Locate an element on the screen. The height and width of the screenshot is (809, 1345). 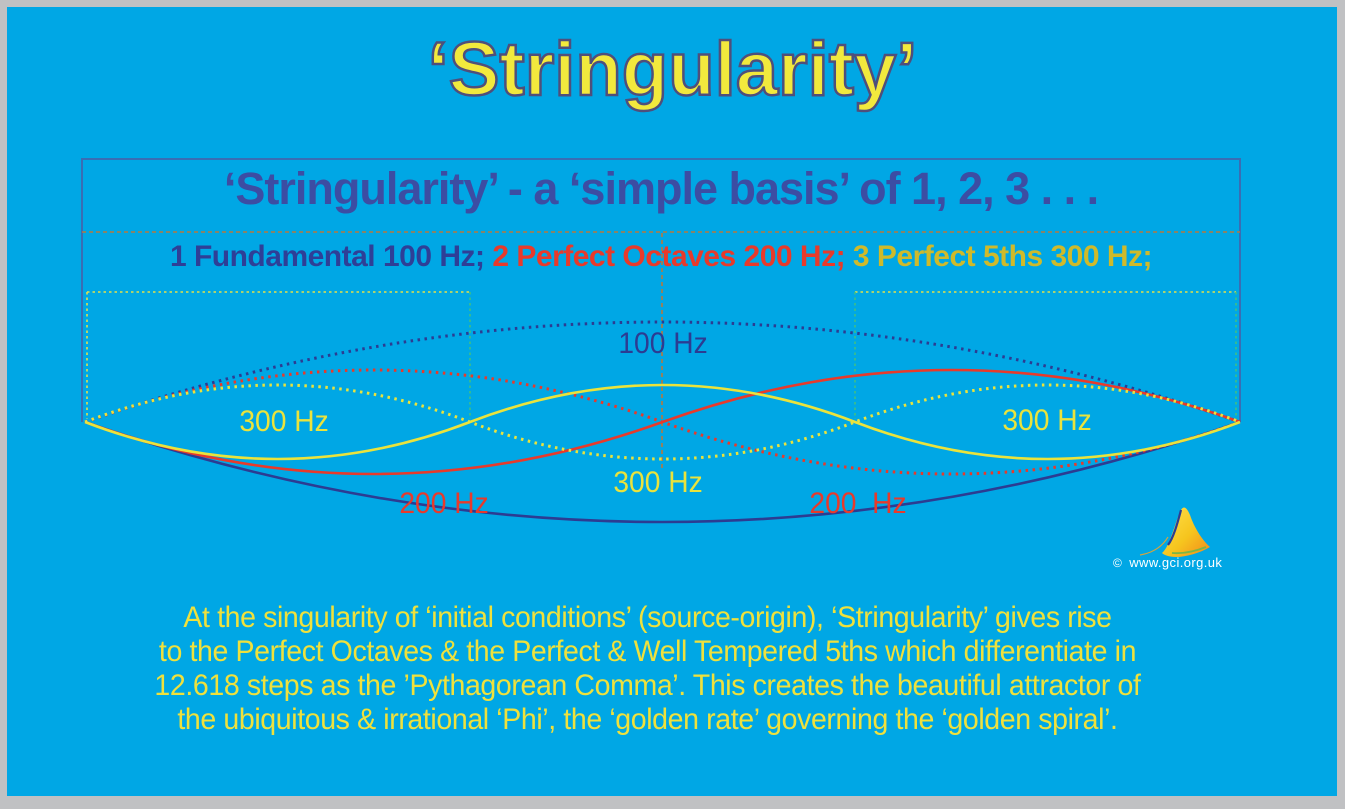
legend-fundamental: 1 Fundamental 100 Hz; is located at coordinates (331, 256).